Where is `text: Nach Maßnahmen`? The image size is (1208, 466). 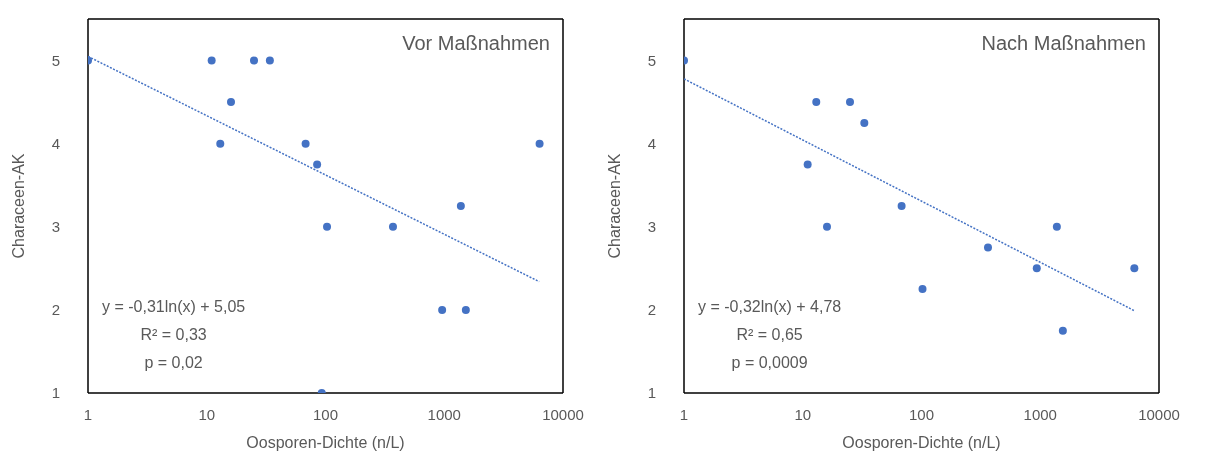 text: Nach Maßnahmen is located at coordinates (1063, 43).